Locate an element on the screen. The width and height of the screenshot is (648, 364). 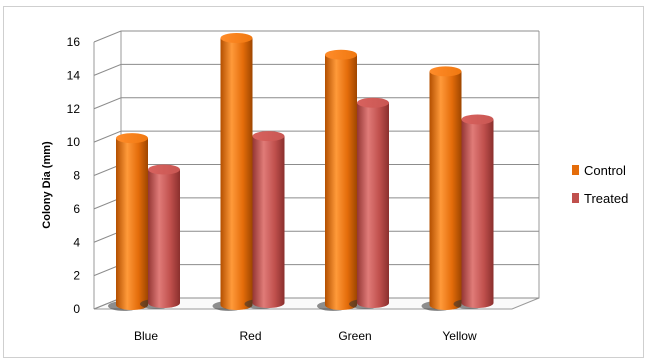
x-axis-ticks: Blue Red Green Yellow is located at coordinates (305, 336).